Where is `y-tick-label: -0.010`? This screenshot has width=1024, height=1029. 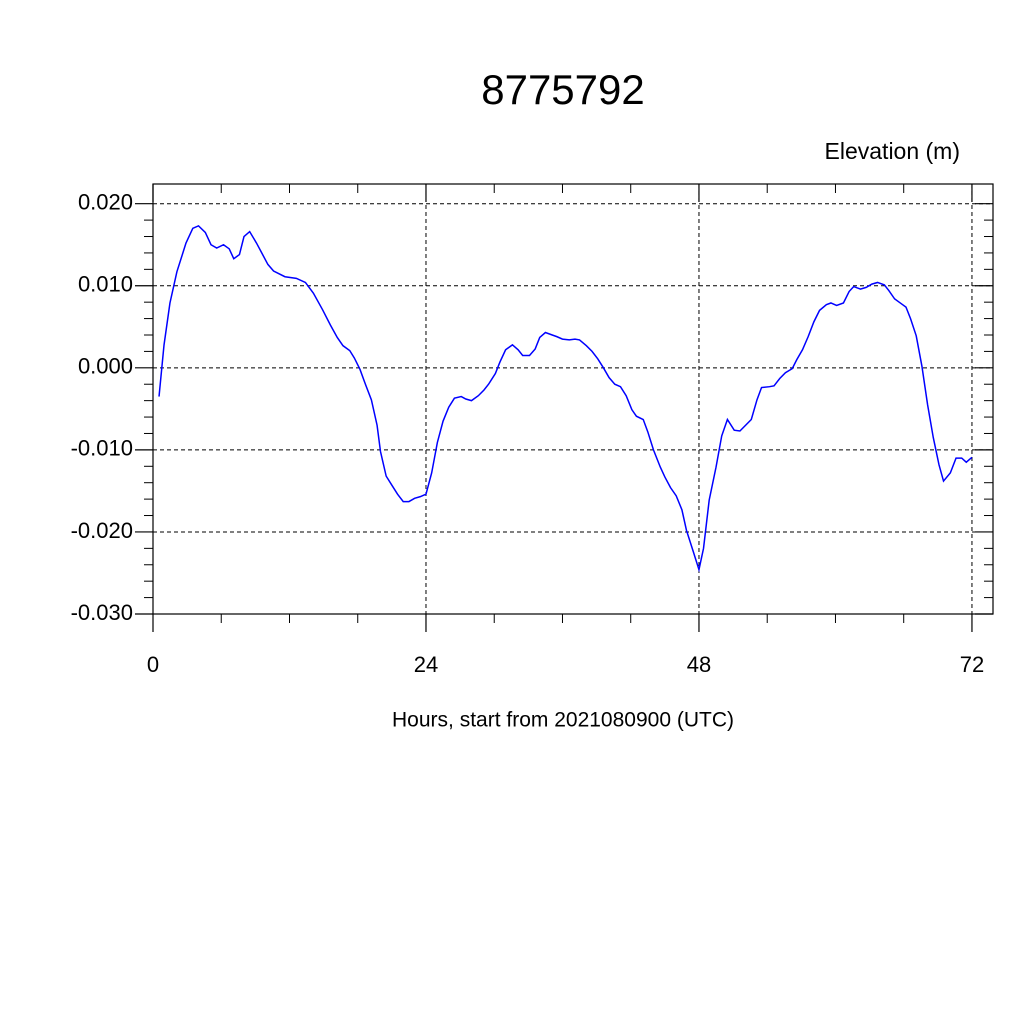 y-tick-label: -0.010 is located at coordinates (102, 448).